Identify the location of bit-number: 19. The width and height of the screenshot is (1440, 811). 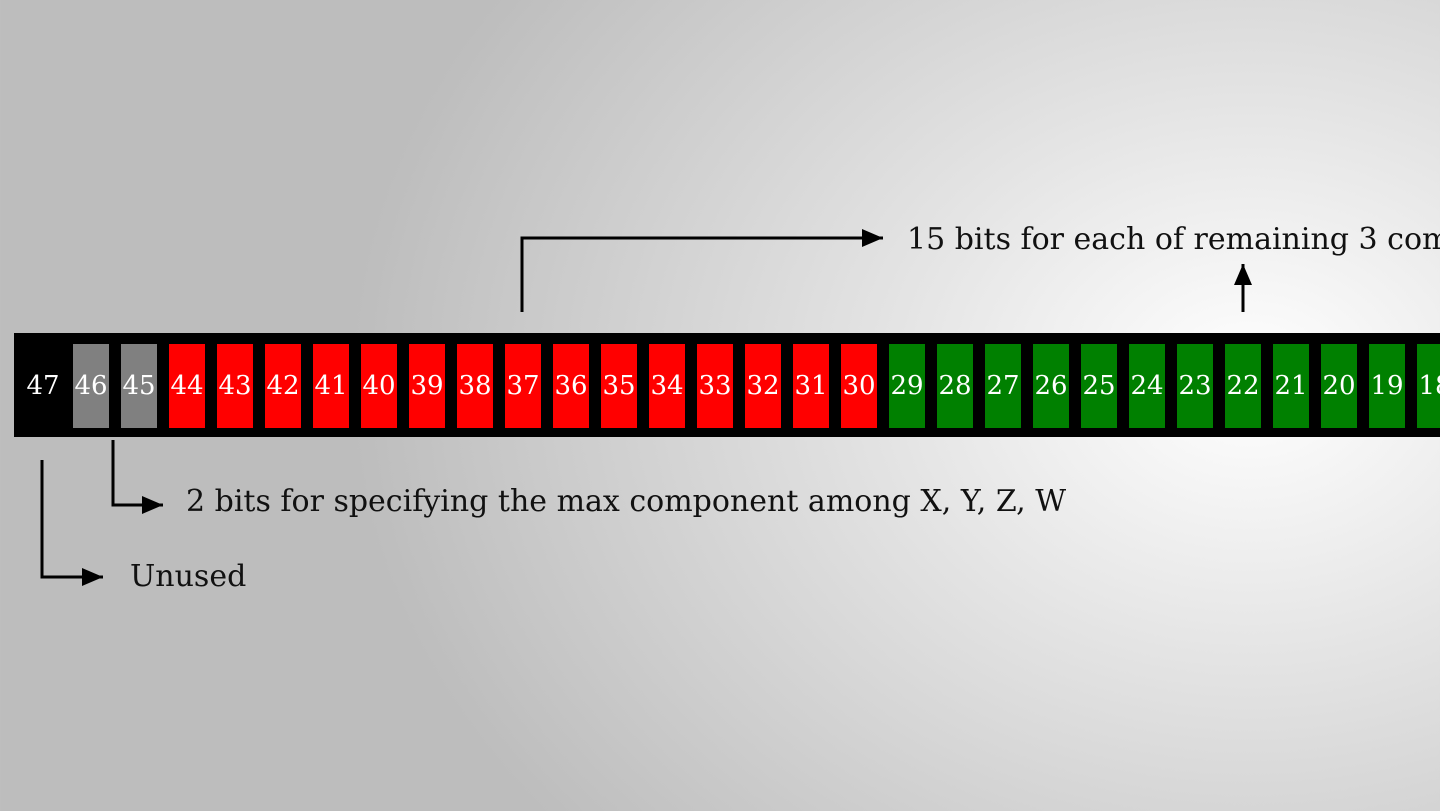
(1386, 386).